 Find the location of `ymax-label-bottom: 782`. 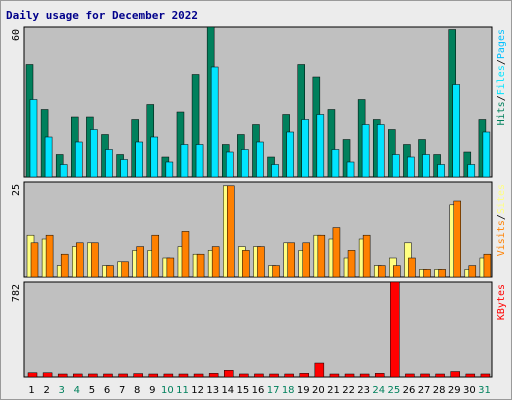

ymax-label-bottom: 782 is located at coordinates (16, 293).